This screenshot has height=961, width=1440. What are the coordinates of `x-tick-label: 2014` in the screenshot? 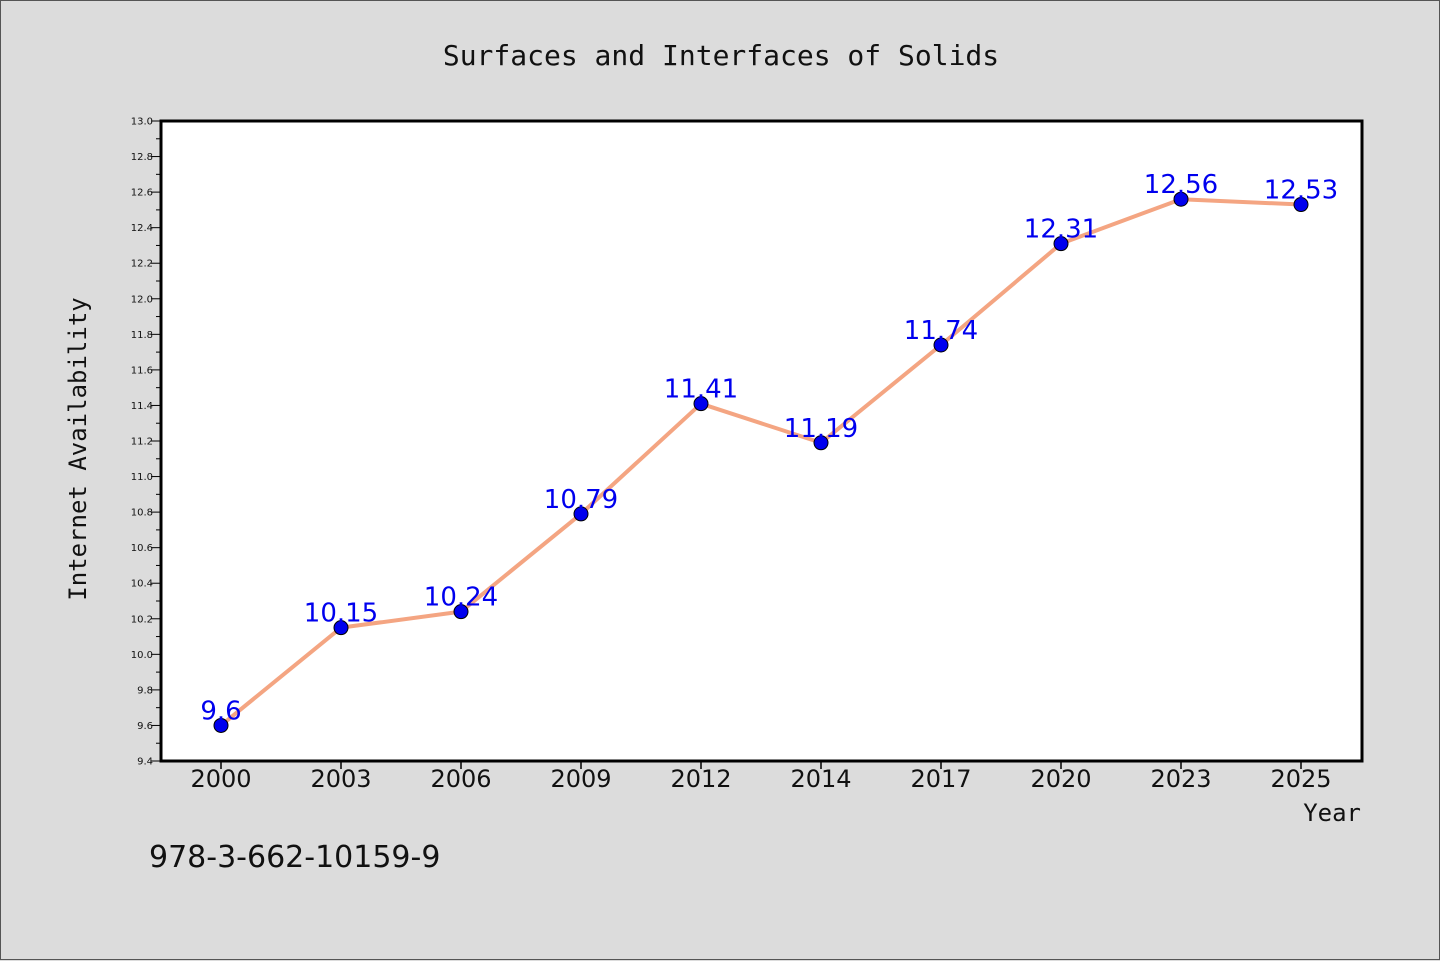 It's located at (820, 779).